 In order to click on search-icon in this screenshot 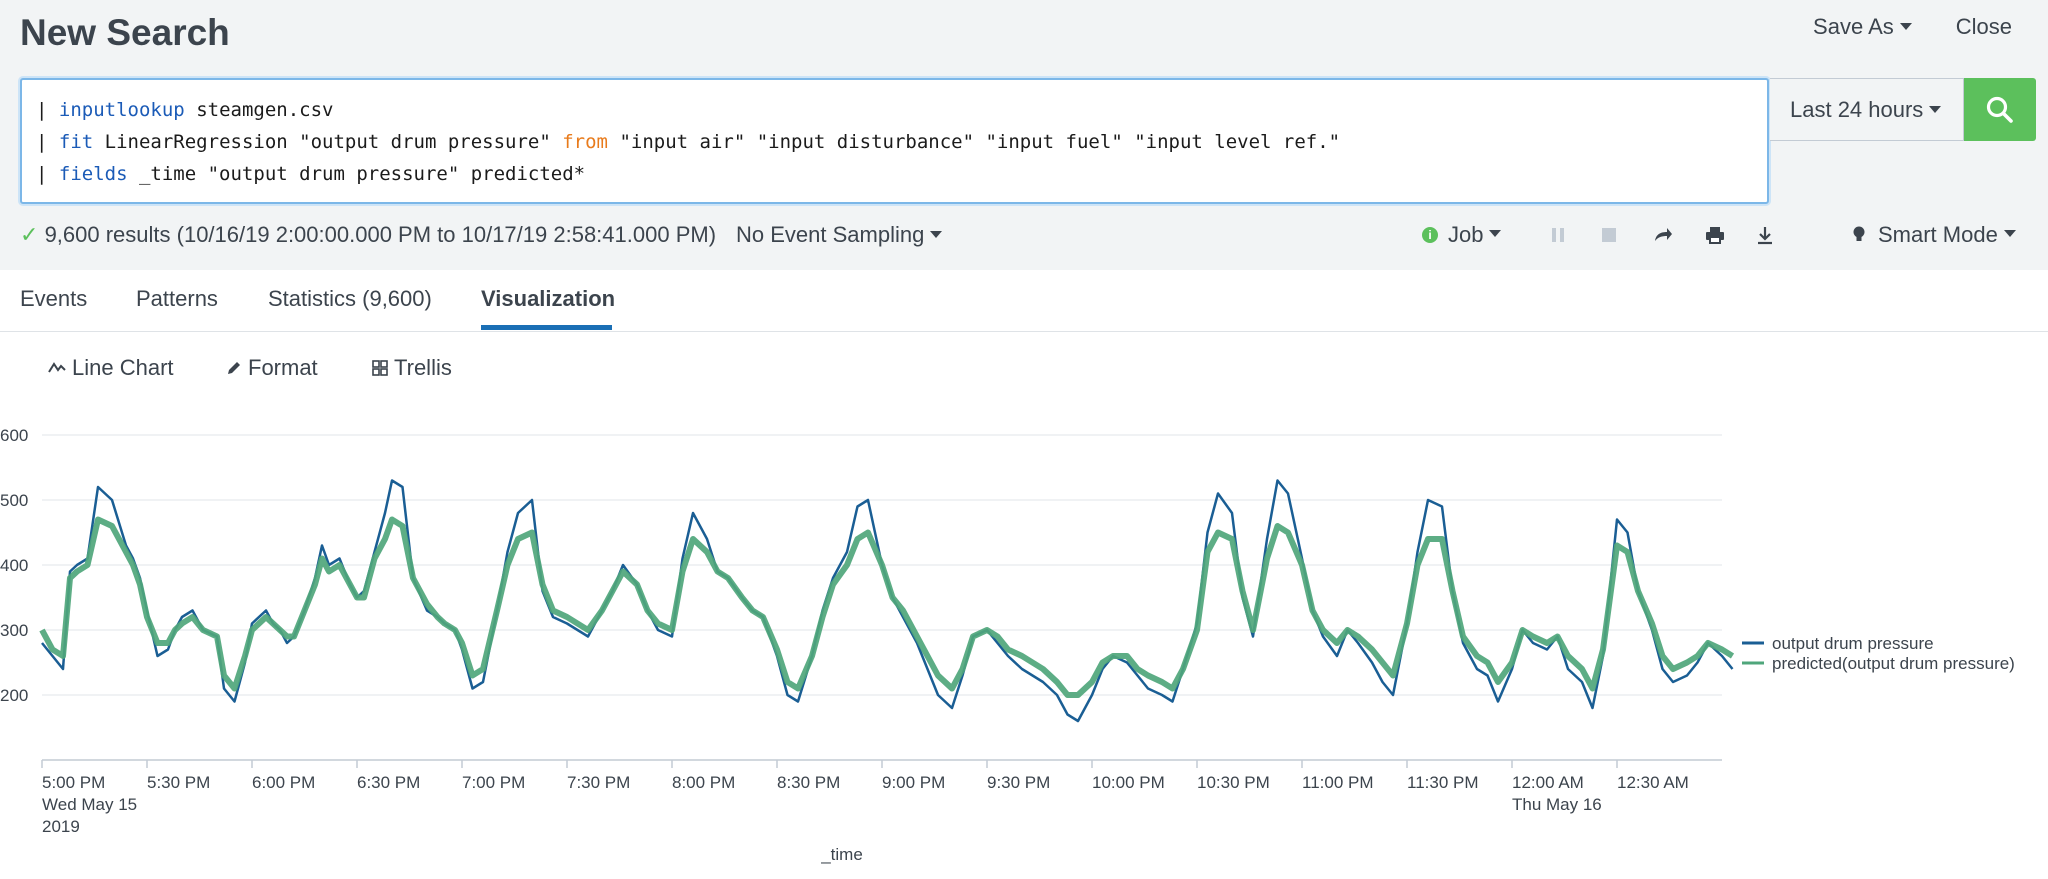, I will do `click(1999, 109)`.